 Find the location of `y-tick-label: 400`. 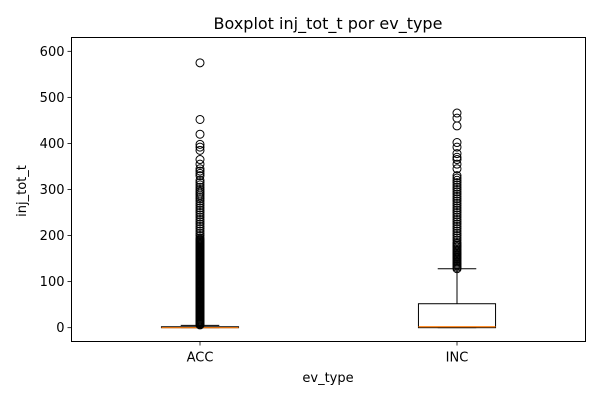

y-tick-label: 400 is located at coordinates (52, 144).